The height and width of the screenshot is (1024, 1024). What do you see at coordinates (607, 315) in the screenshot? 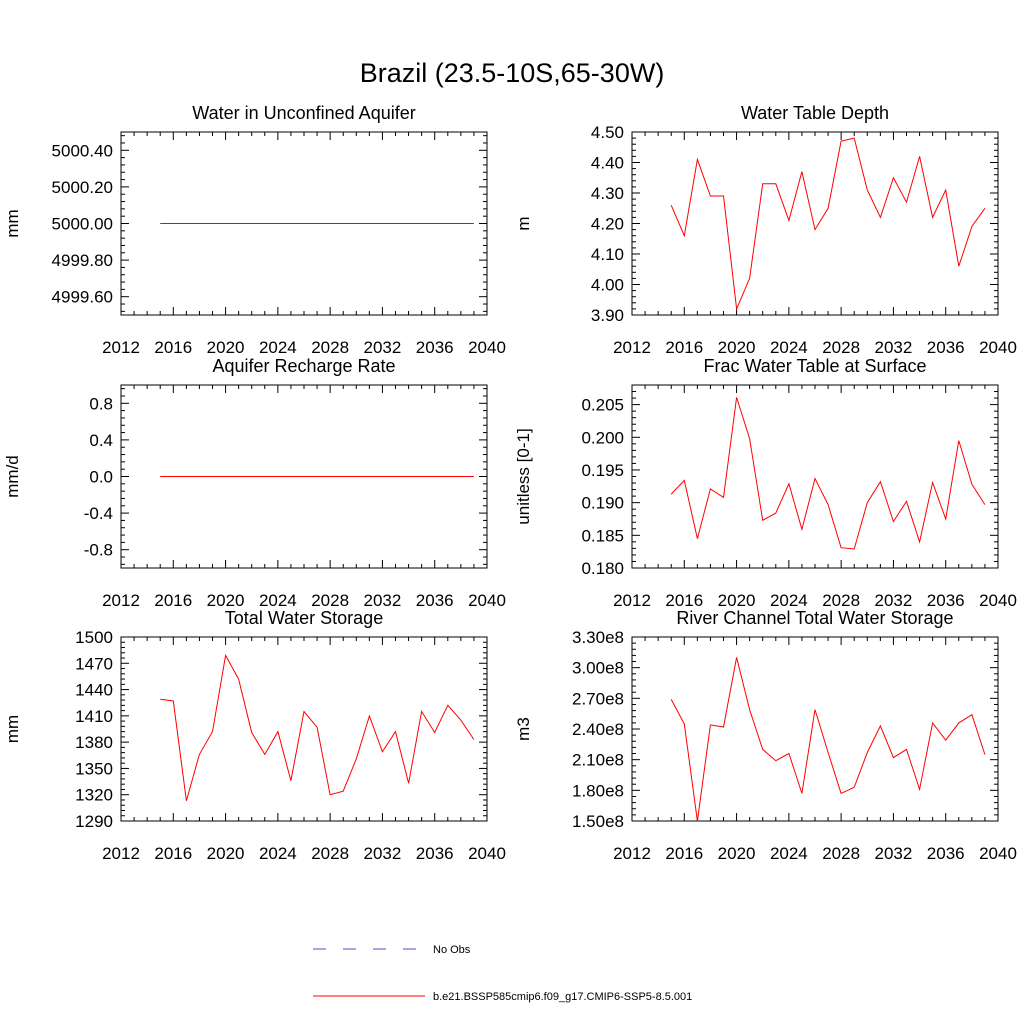
I see `y-tick-label: 3.90` at bounding box center [607, 315].